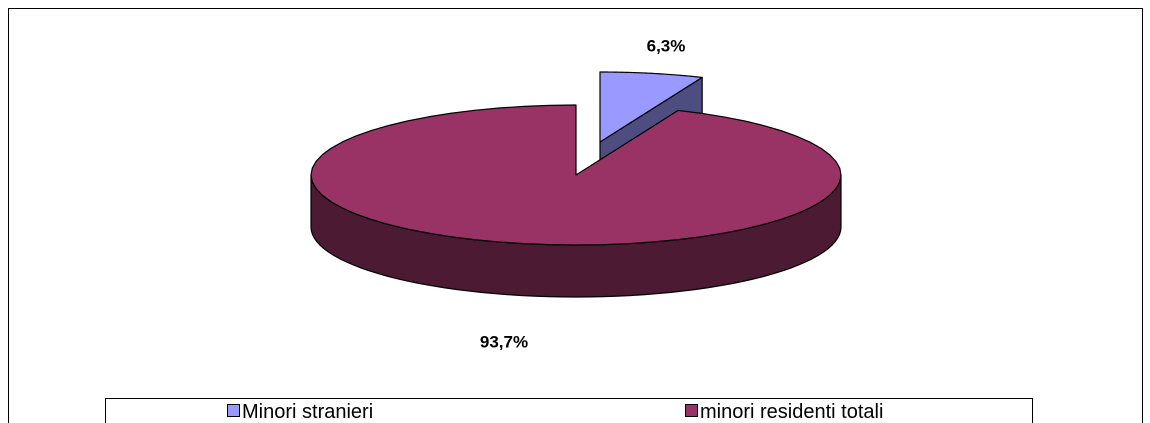 The image size is (1150, 423). Describe the element at coordinates (569, 410) in the screenshot. I see `legend-box` at that location.